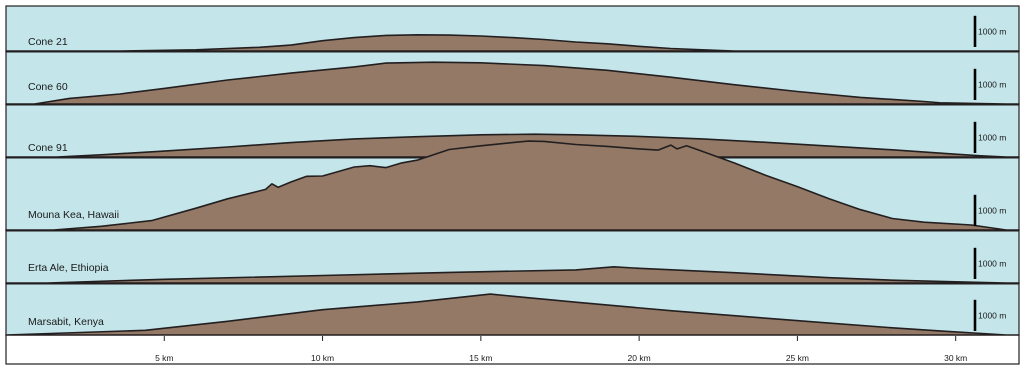 This screenshot has height=367, width=1024. I want to click on x-tick-label: 15 km, so click(480, 358).